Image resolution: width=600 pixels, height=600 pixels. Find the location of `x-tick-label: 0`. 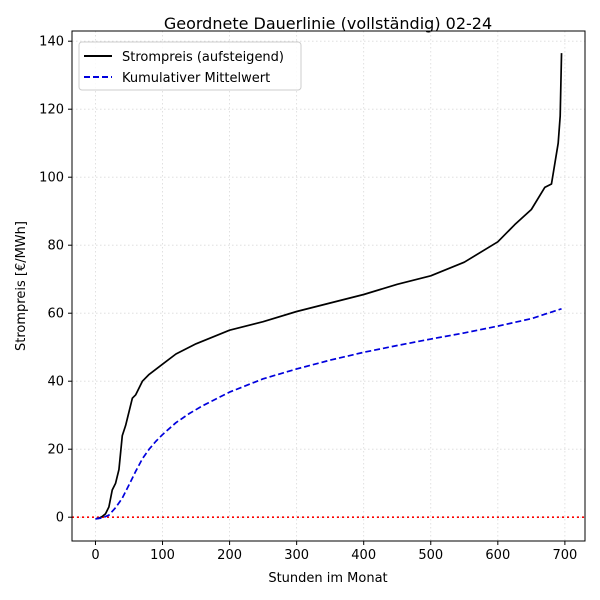

x-tick-label: 0 is located at coordinates (95, 555).